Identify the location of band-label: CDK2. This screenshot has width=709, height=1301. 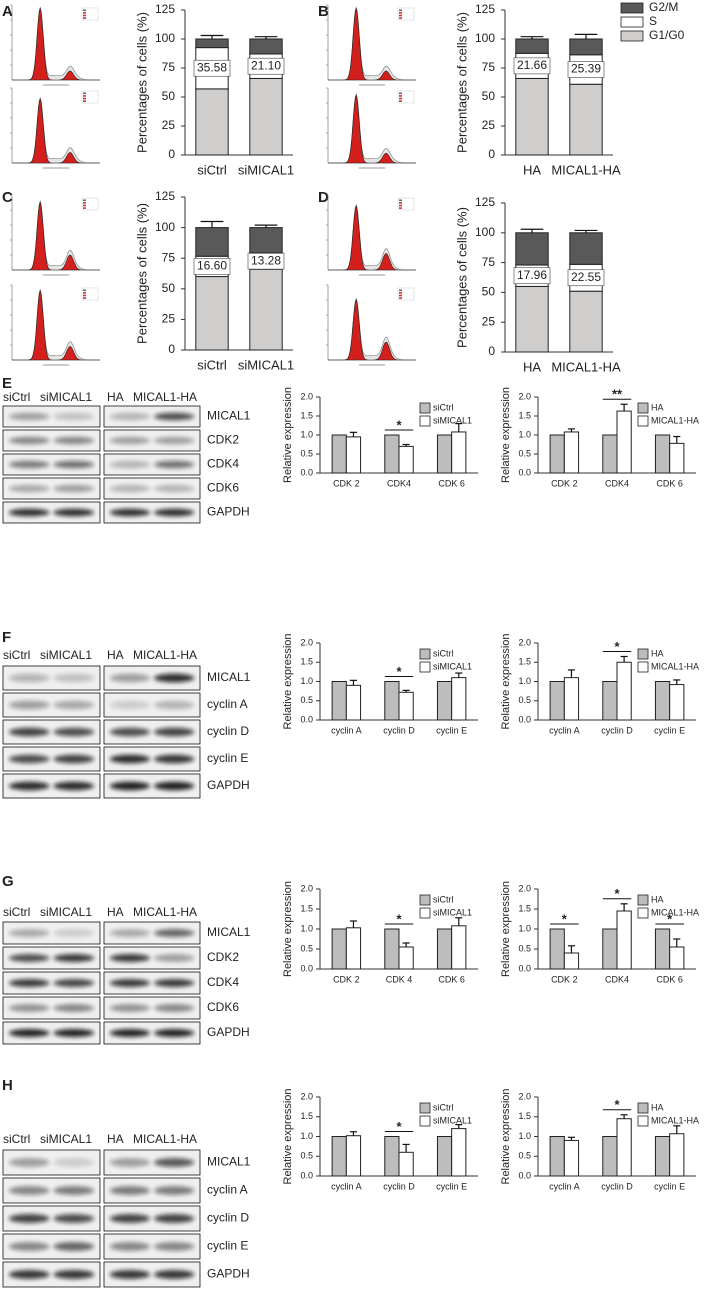
(223, 440).